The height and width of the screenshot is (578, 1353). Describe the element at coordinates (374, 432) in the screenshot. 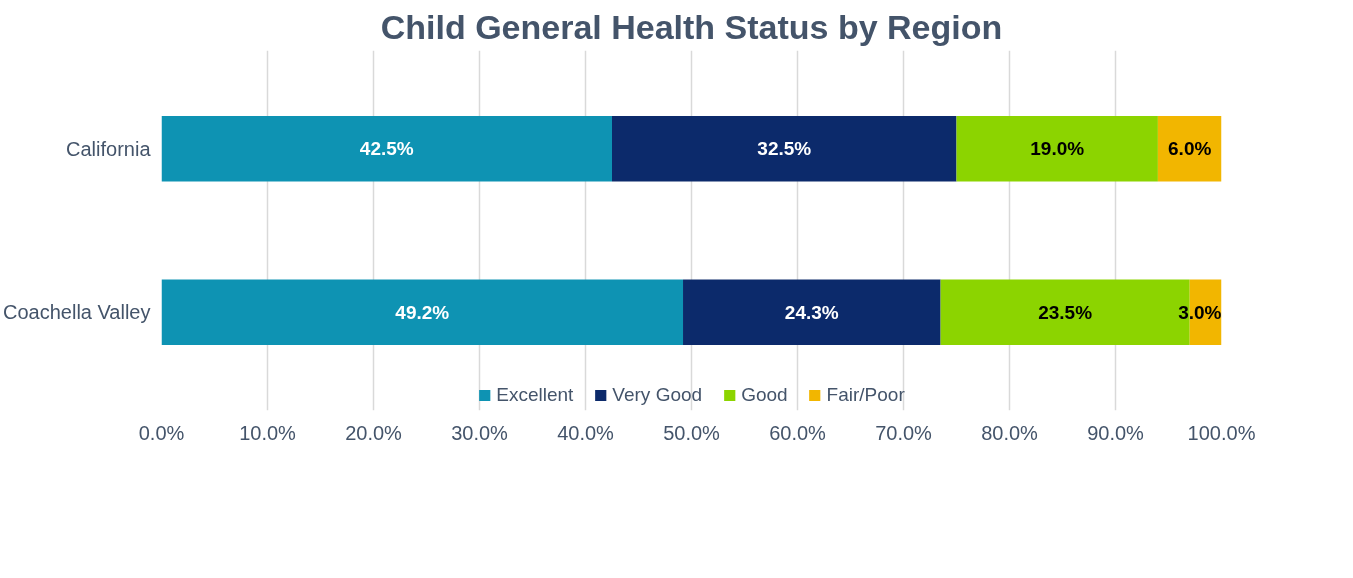

I see `x-tick-label: 20.0%` at that location.